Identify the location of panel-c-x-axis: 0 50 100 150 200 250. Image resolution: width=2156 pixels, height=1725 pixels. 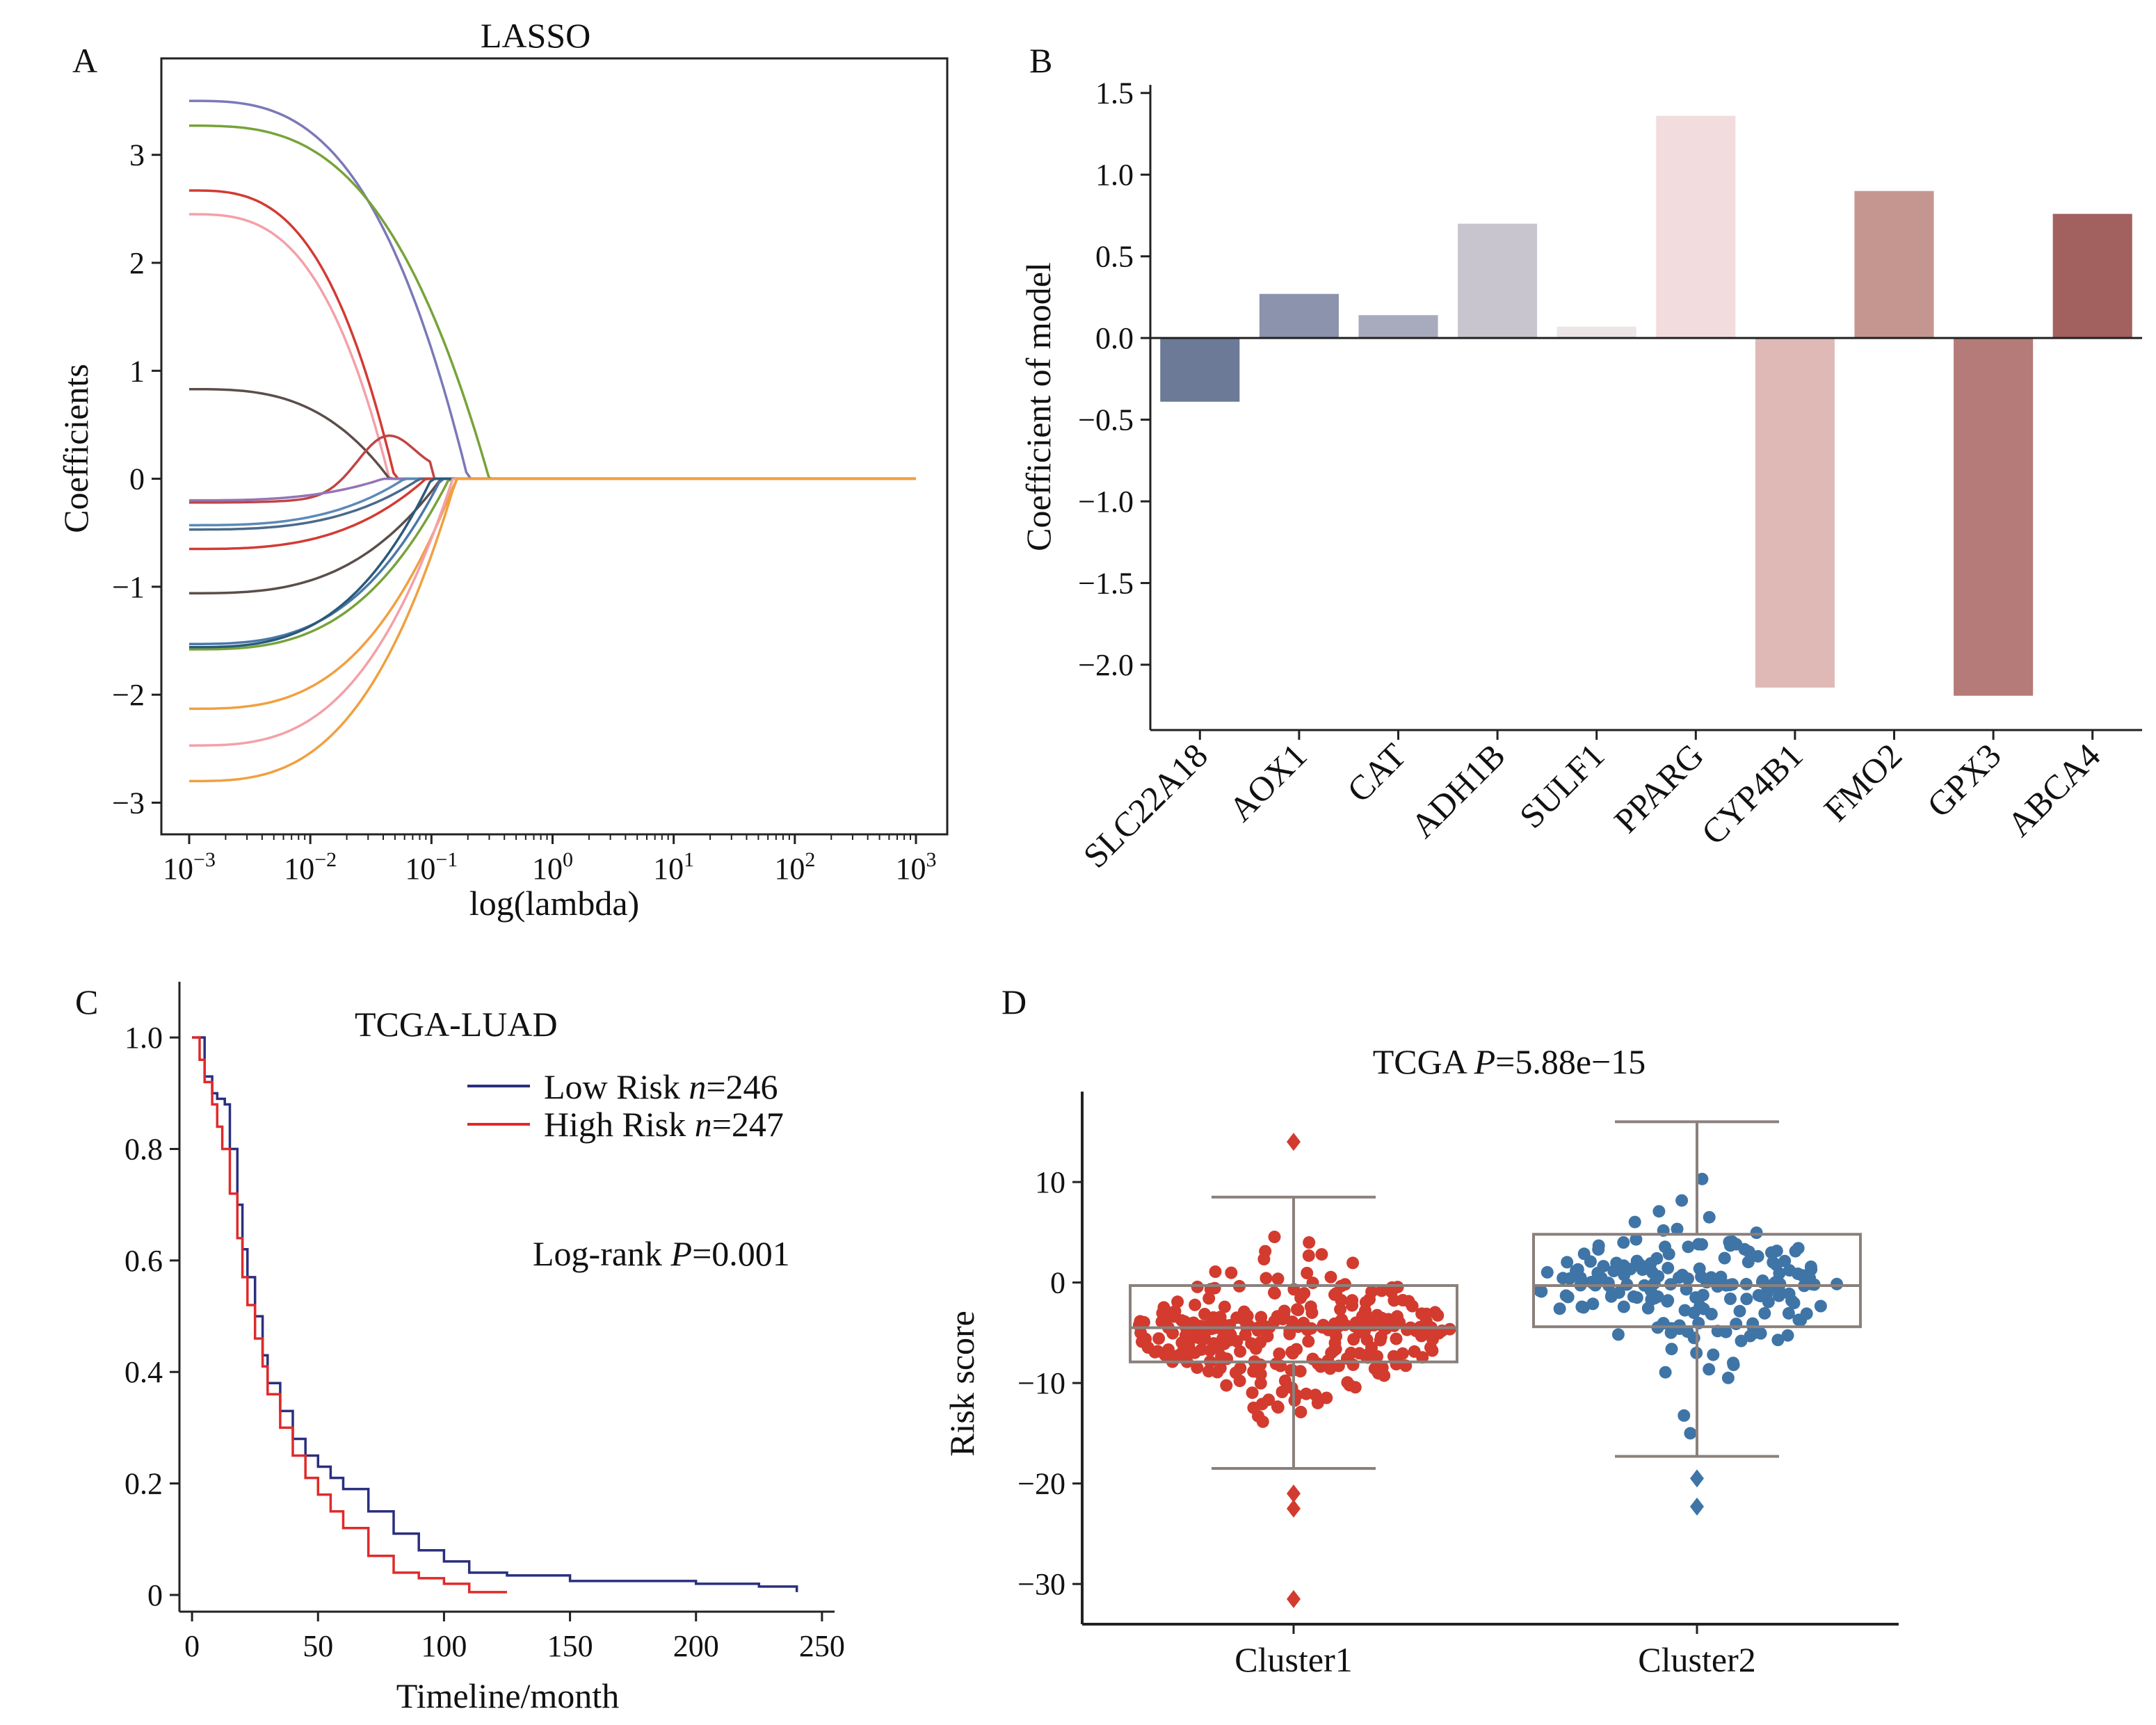
(514, 1637).